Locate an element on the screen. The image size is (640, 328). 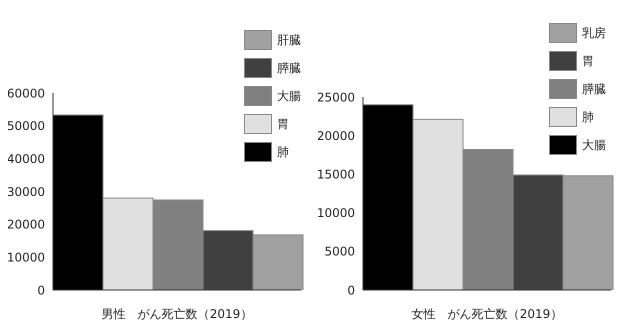
x-axis-title: 男性 がん死亡数（2019） is located at coordinates (177, 314).